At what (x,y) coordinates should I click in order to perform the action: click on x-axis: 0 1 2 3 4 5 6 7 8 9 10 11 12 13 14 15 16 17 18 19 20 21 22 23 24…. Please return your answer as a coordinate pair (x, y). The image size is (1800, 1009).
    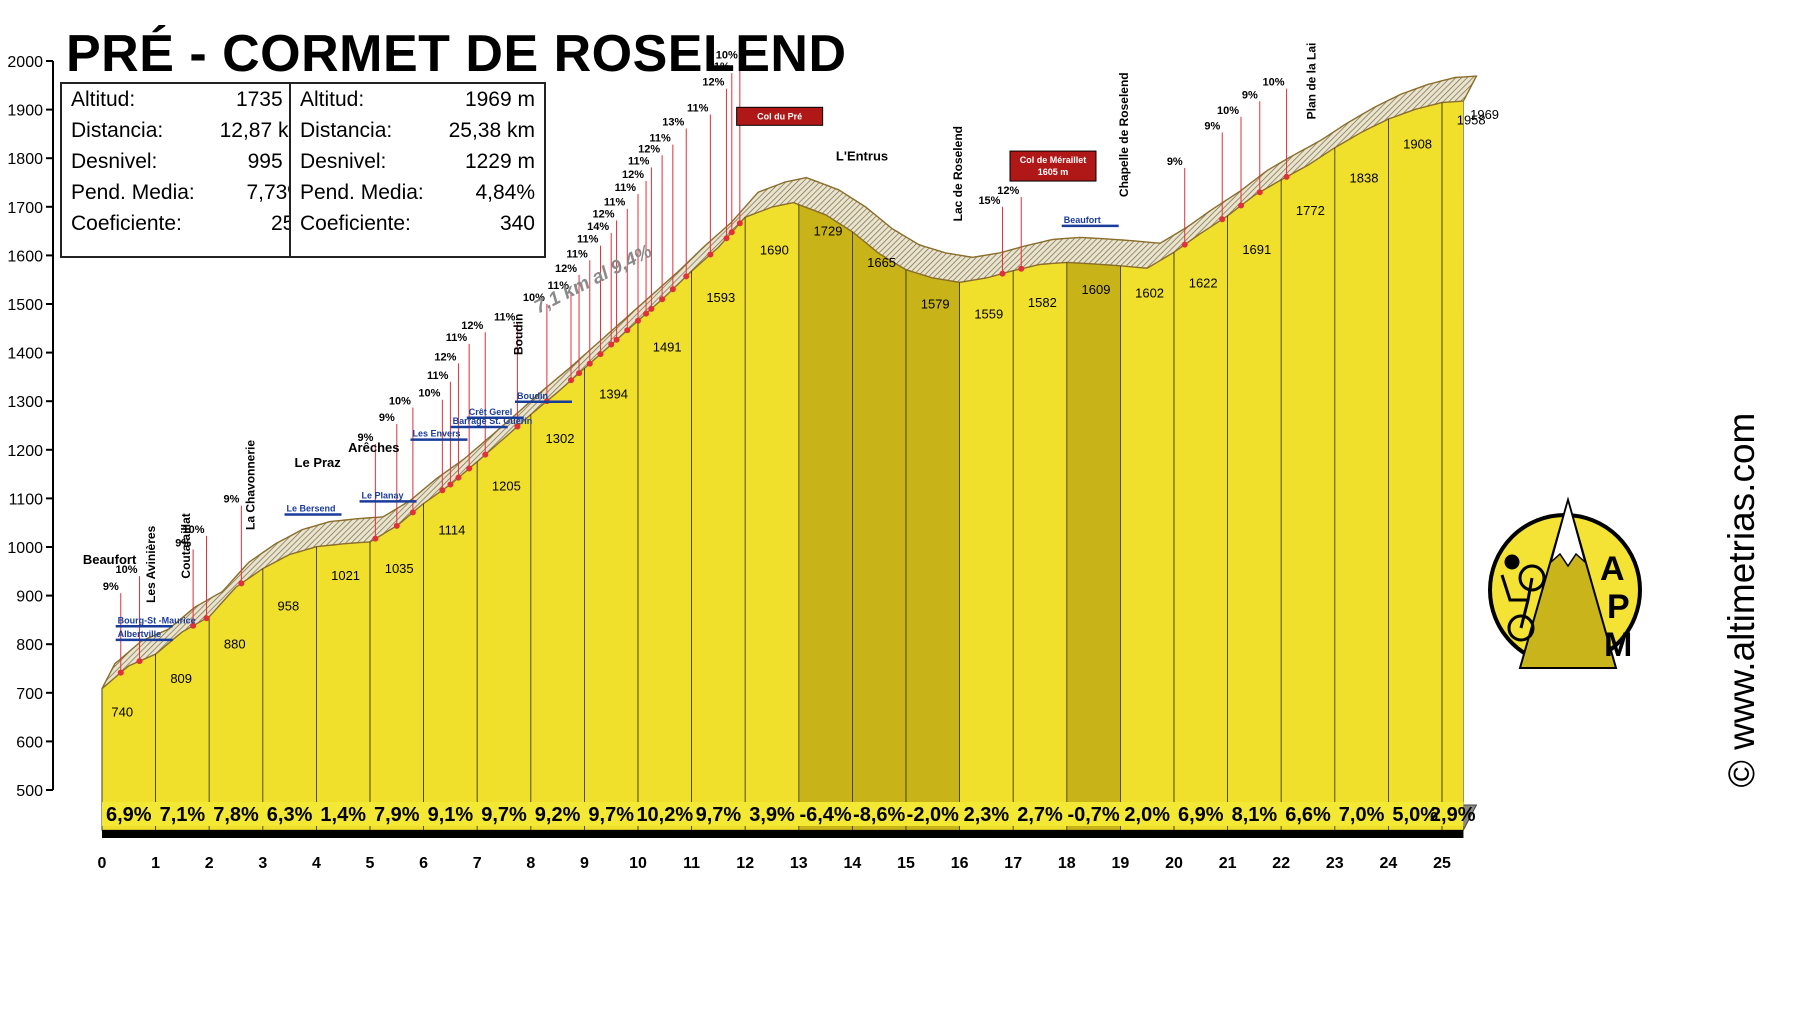
    Looking at the image, I should click on (787, 837).